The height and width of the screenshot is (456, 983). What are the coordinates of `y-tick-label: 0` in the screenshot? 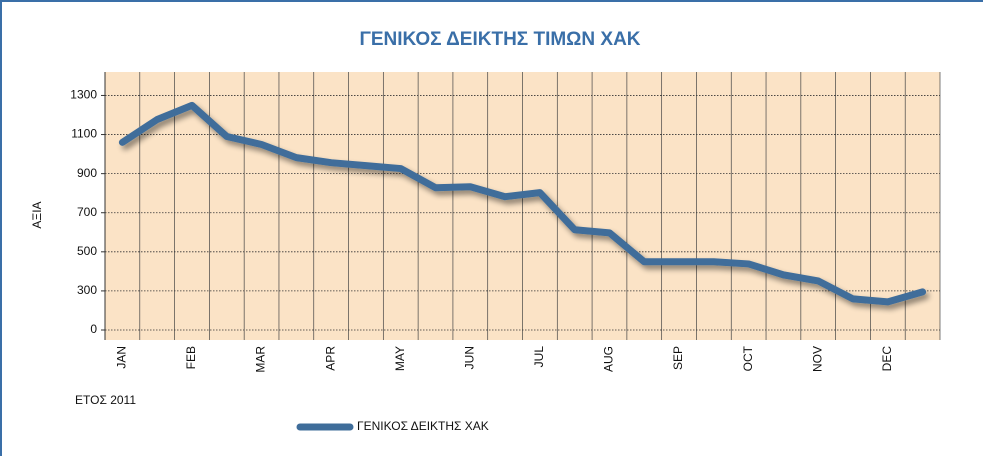 It's located at (93, 329).